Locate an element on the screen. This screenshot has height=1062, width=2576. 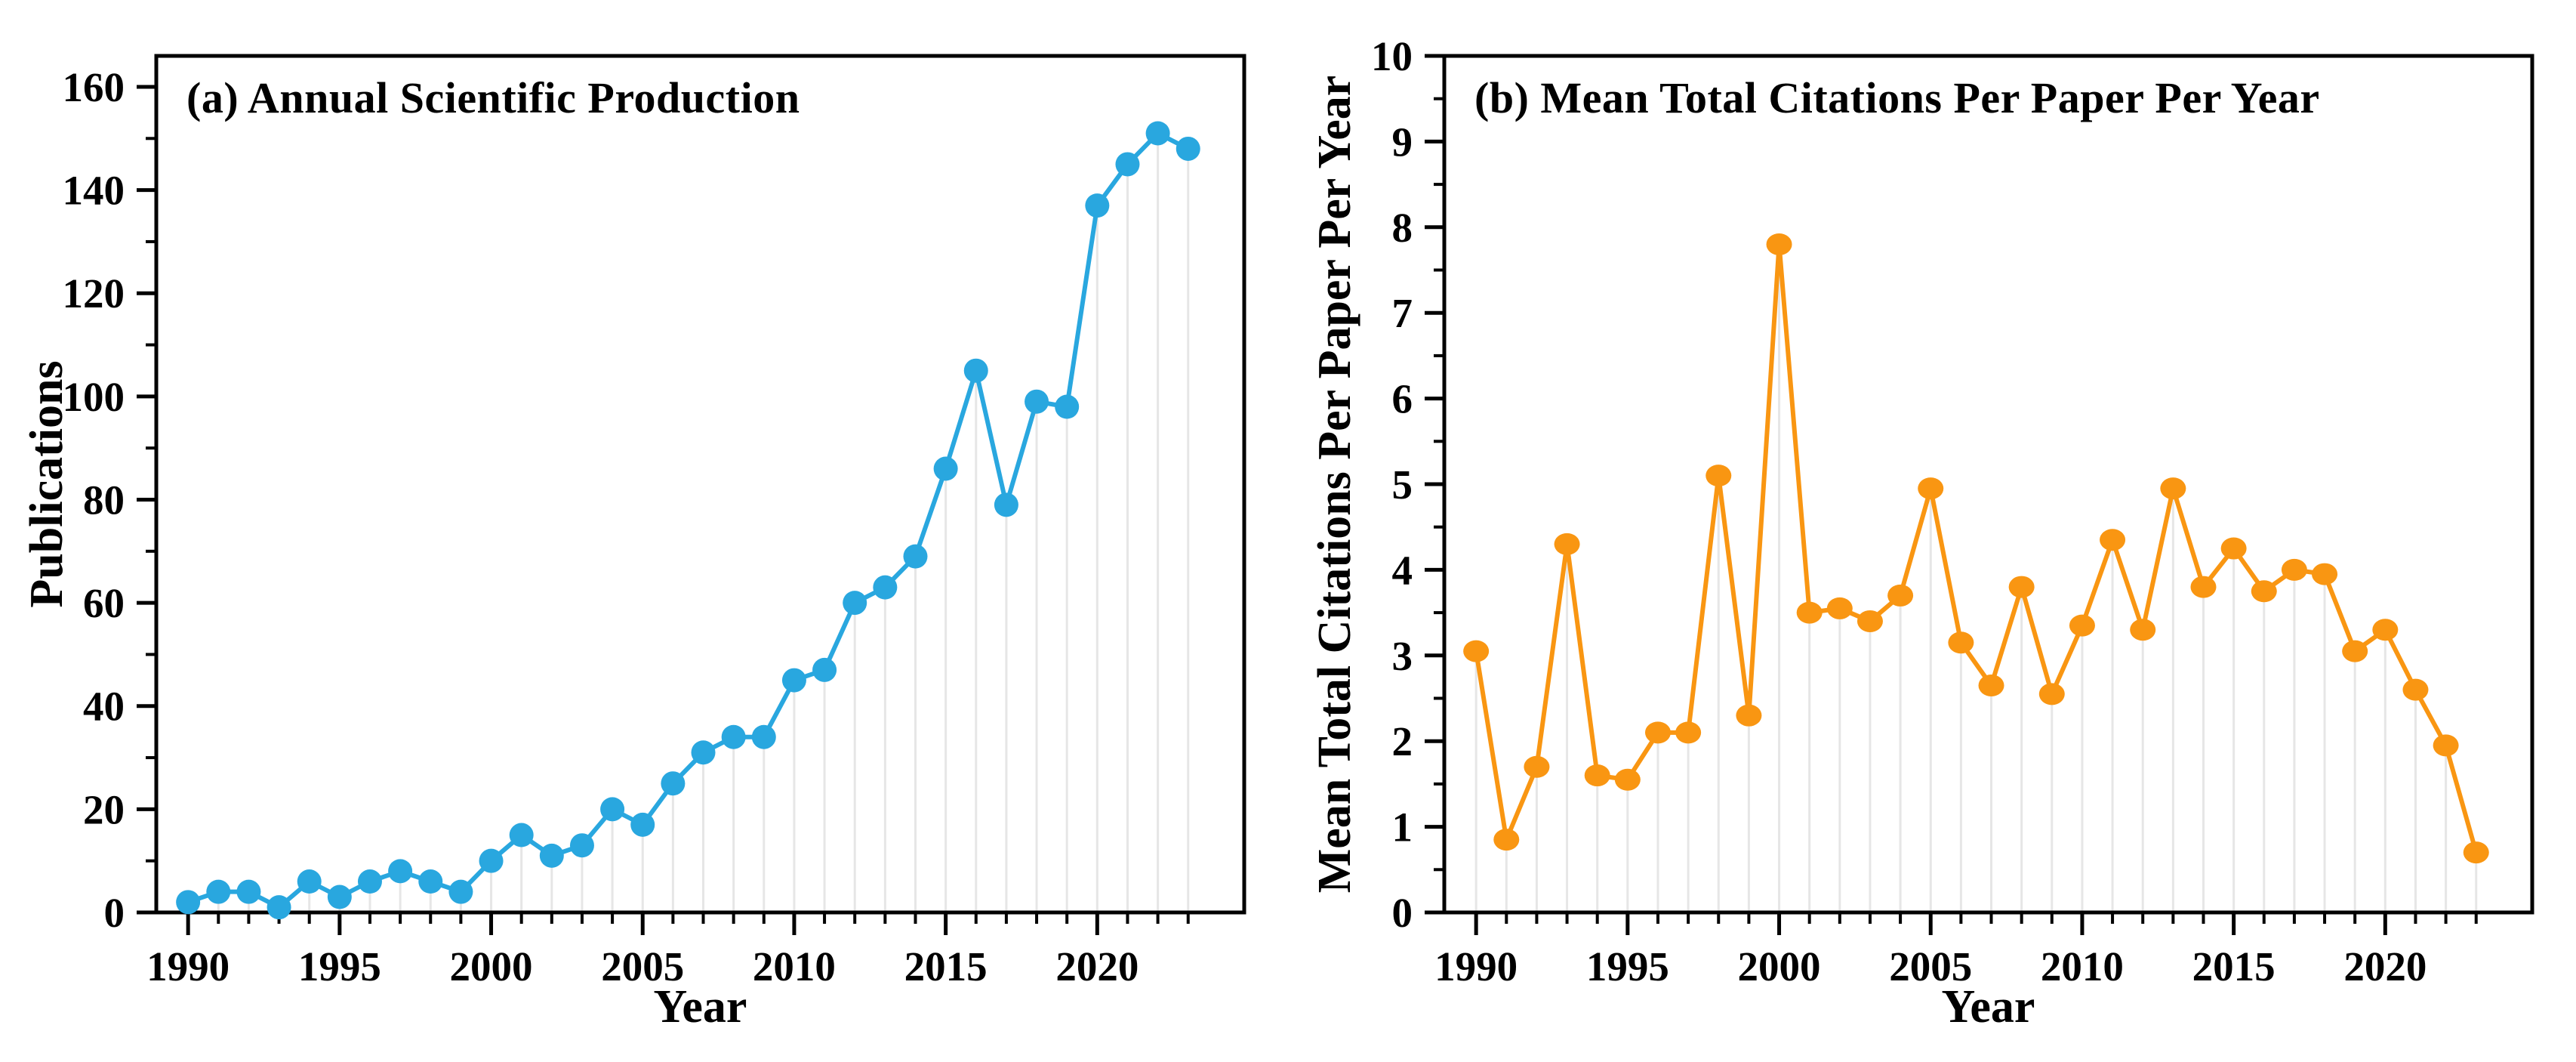
panel-a-title: (a) Annual Scientific Production is located at coordinates (493, 97).